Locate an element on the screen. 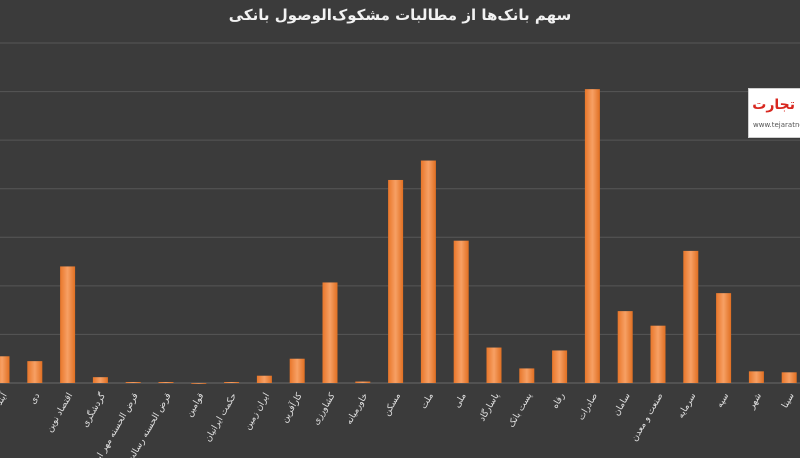 This screenshot has height=458, width=800. x-tick-label: سرمایه is located at coordinates (687, 406).